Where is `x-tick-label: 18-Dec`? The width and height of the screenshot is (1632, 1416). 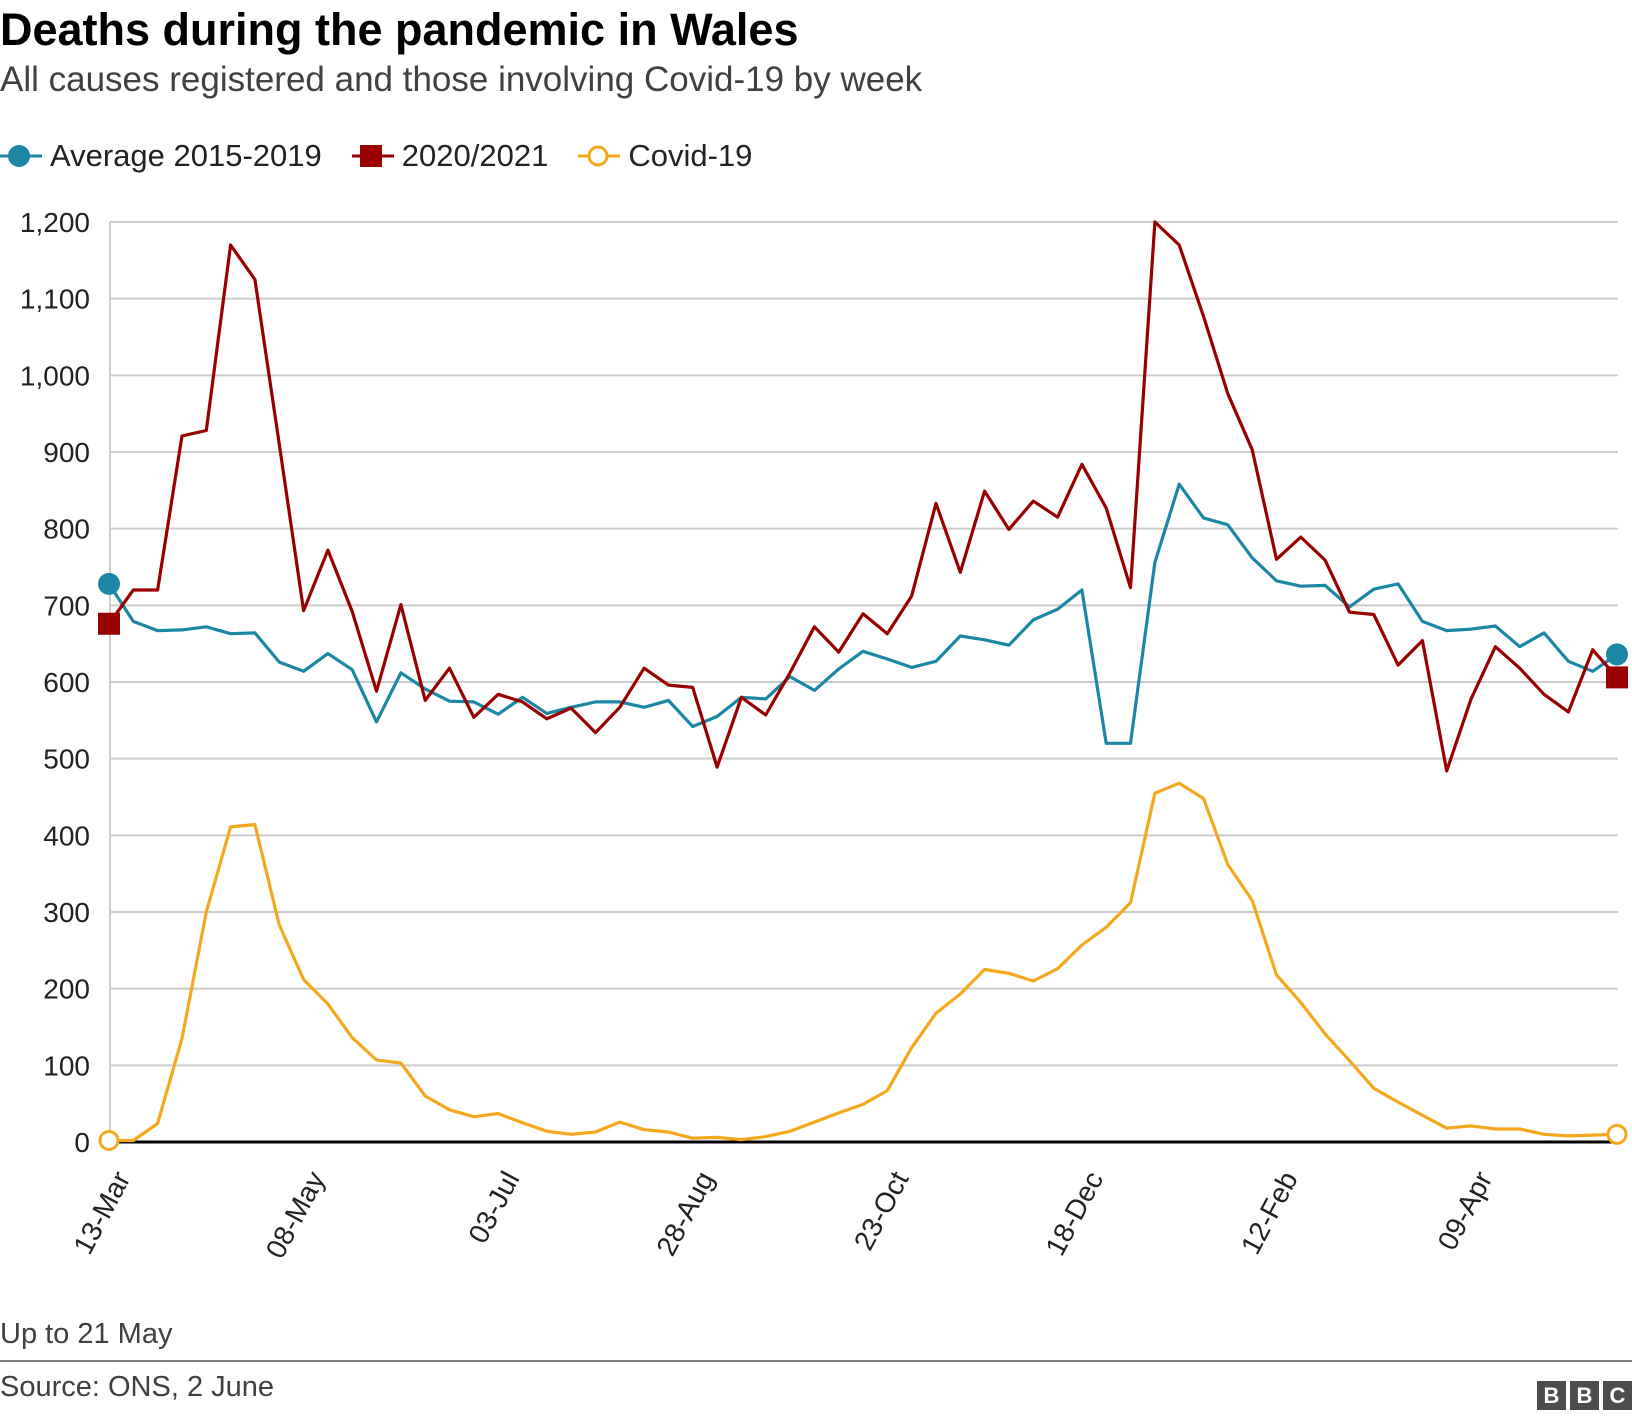 x-tick-label: 18-Dec is located at coordinates (1074, 1213).